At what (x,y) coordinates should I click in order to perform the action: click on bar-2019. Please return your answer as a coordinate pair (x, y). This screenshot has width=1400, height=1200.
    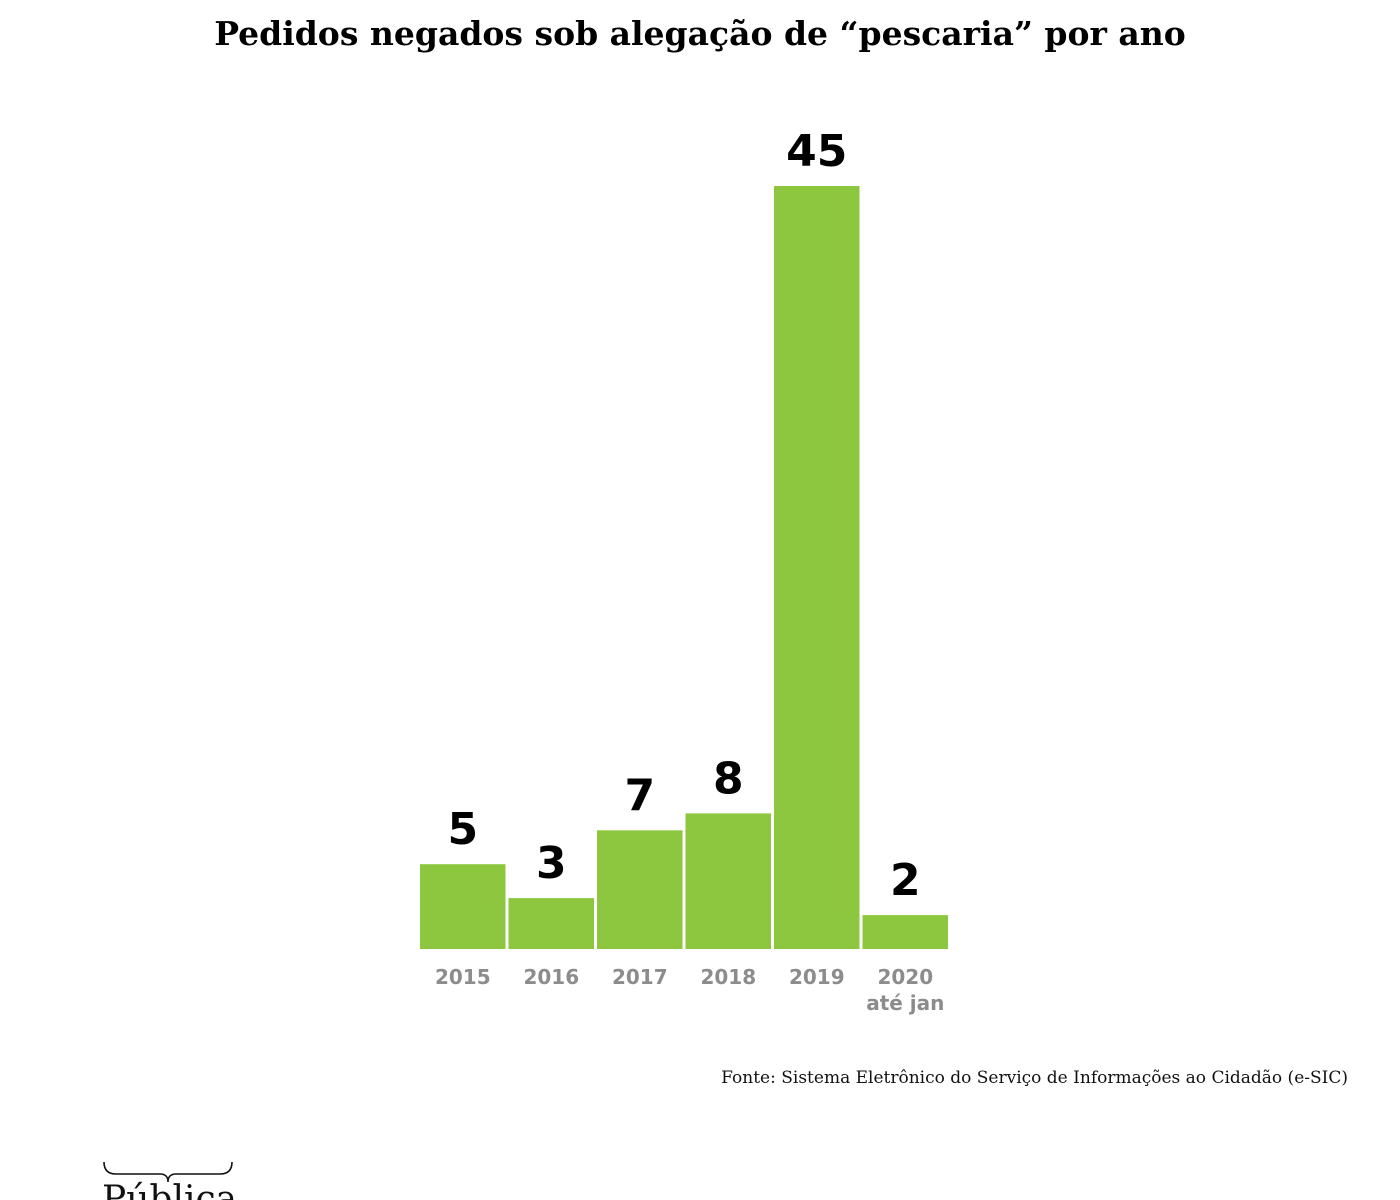
    Looking at the image, I should click on (817, 567).